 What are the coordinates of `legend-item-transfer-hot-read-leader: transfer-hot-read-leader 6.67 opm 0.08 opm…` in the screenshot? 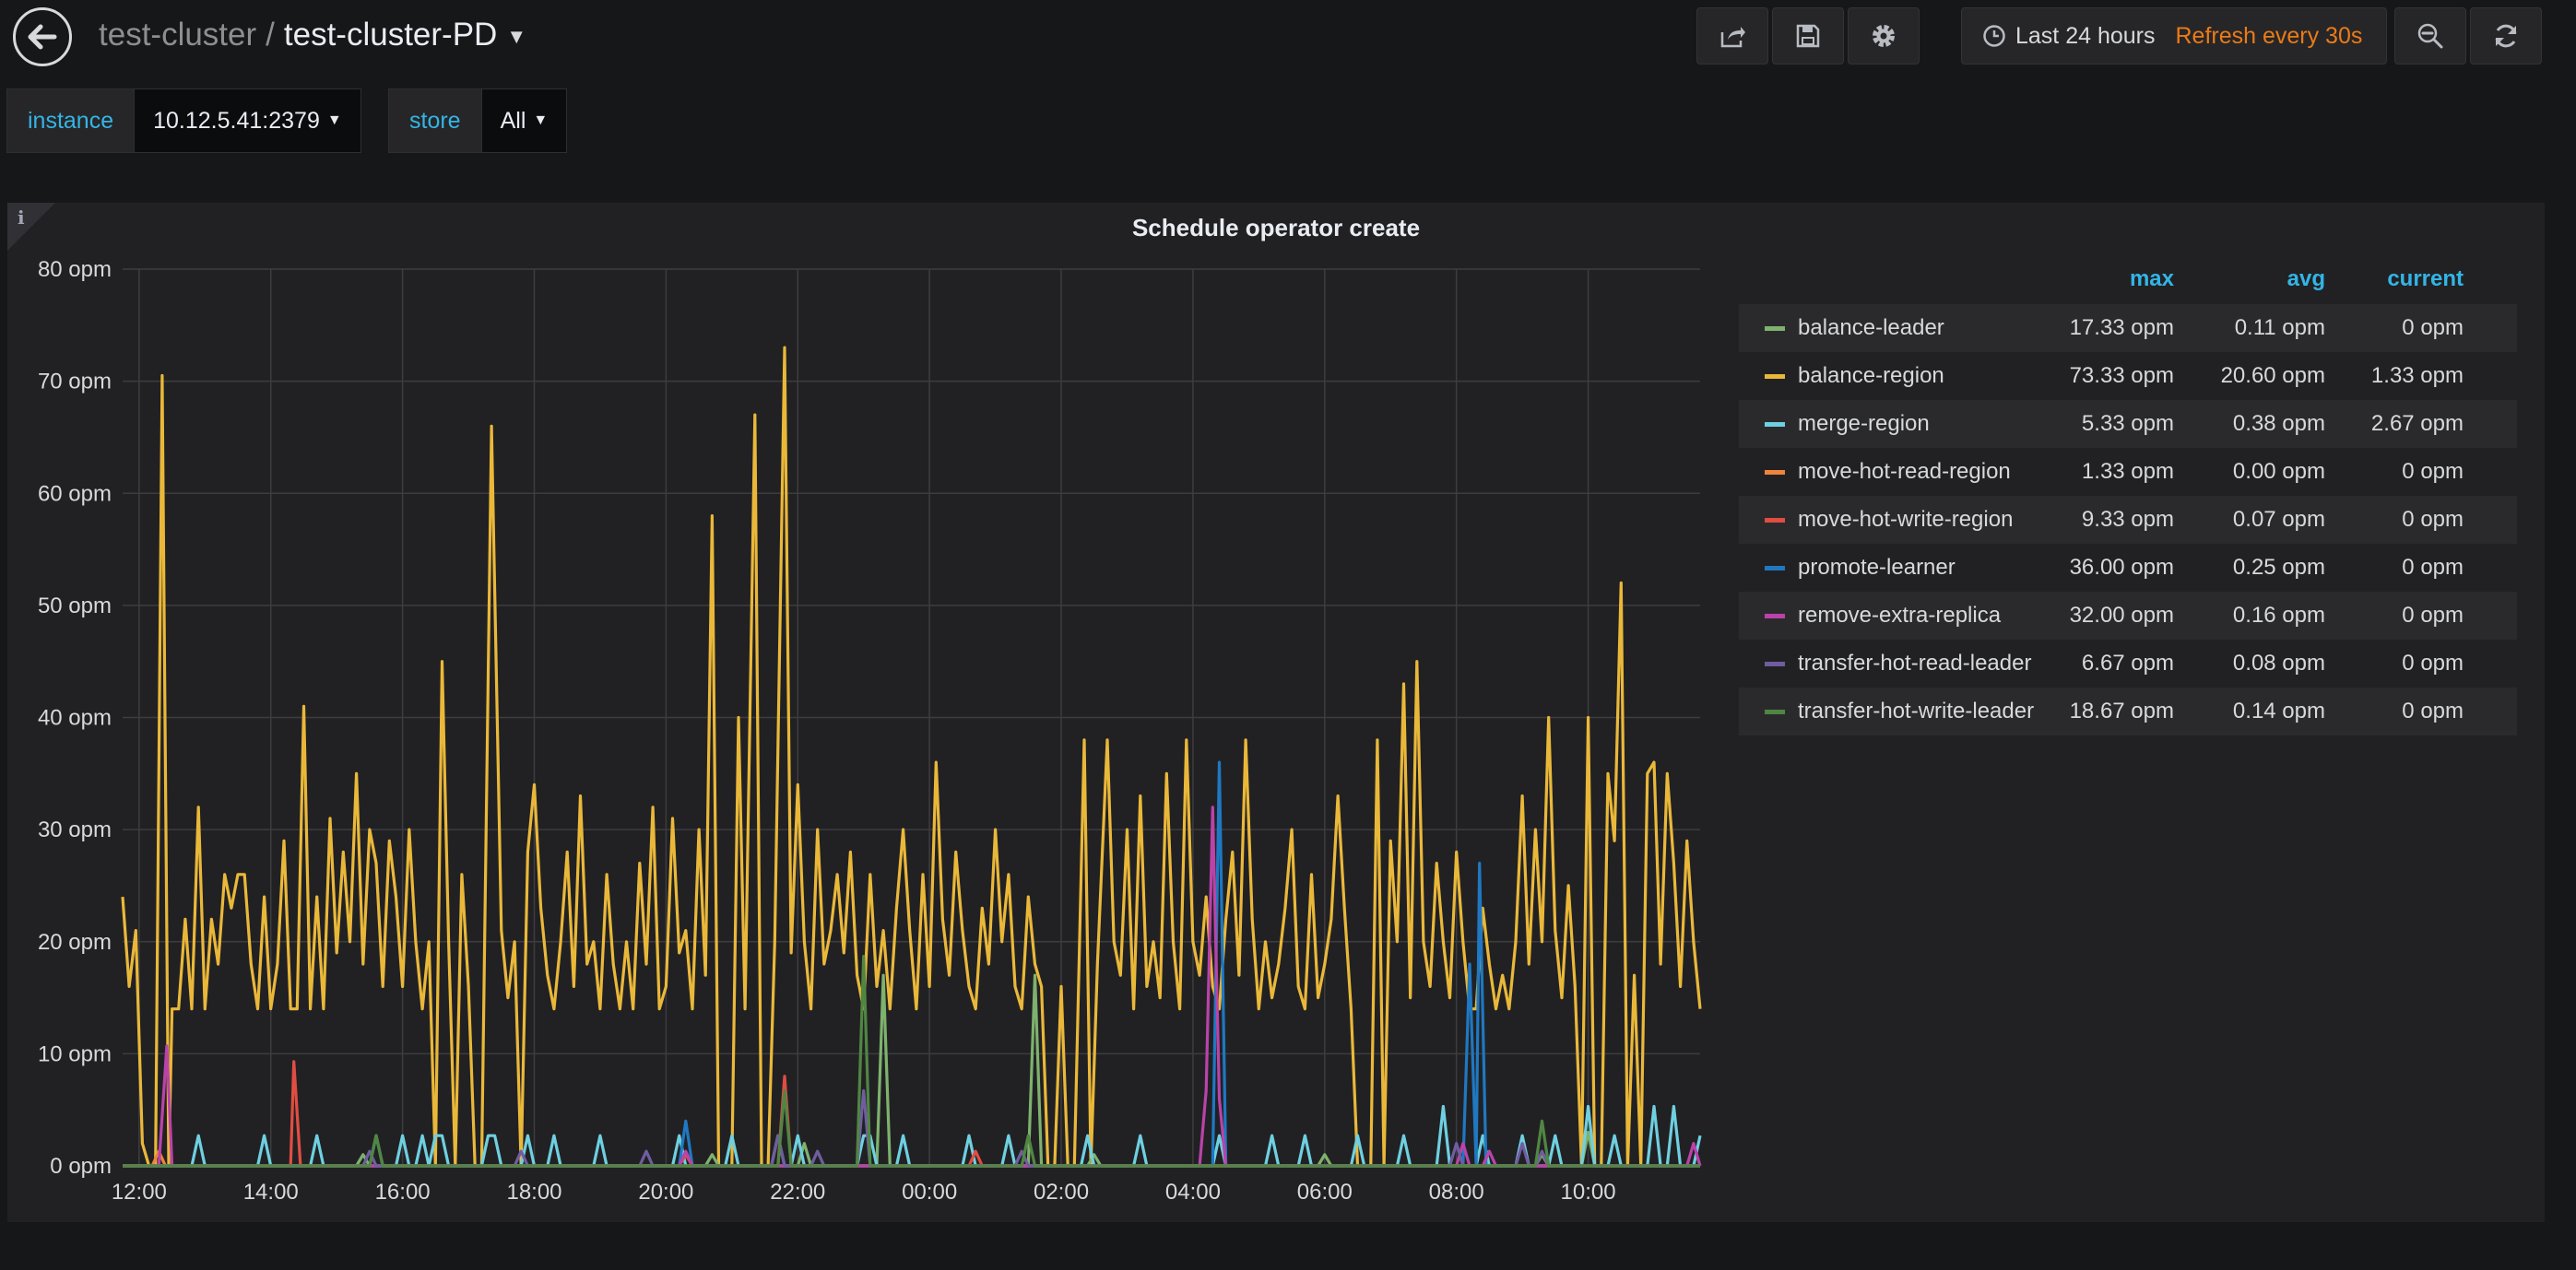 It's located at (2128, 664).